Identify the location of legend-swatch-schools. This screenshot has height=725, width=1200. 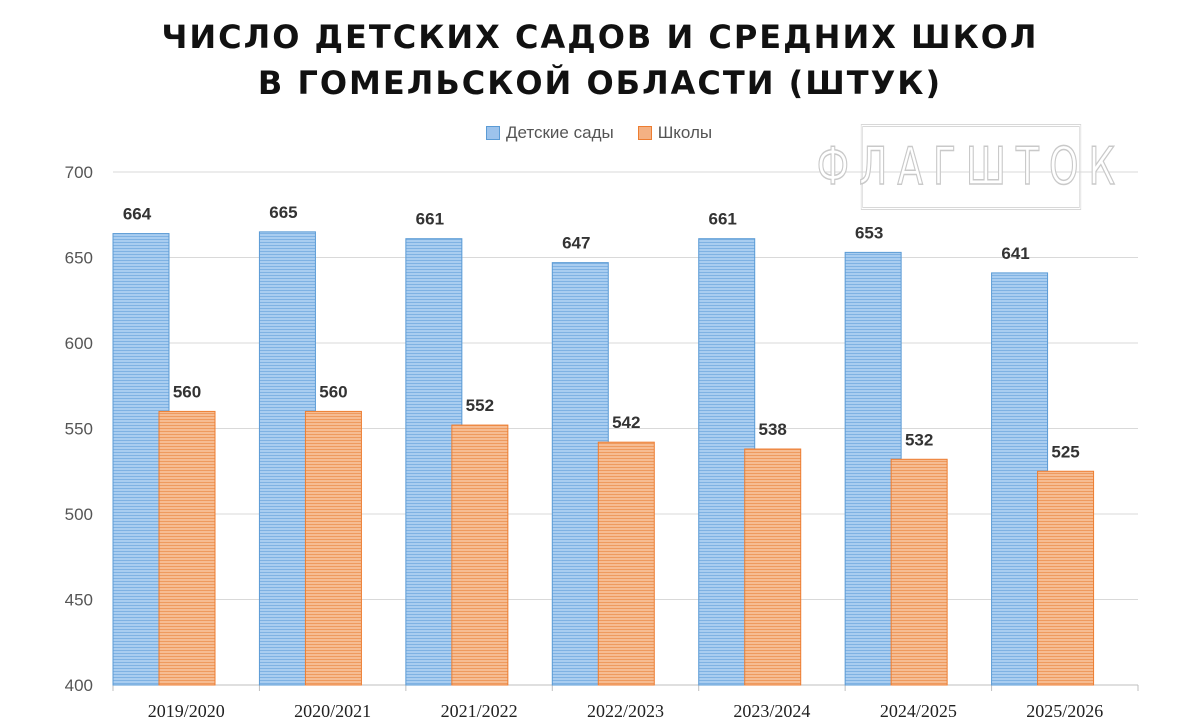
(644, 133).